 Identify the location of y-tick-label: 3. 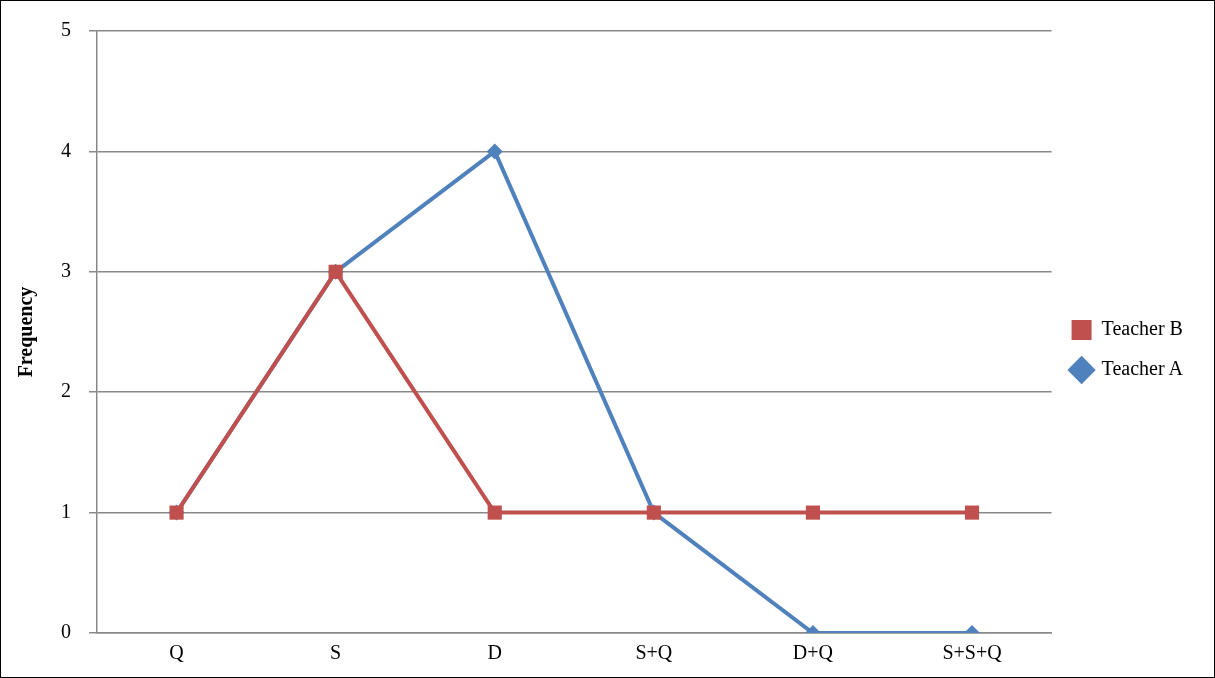
(66, 270).